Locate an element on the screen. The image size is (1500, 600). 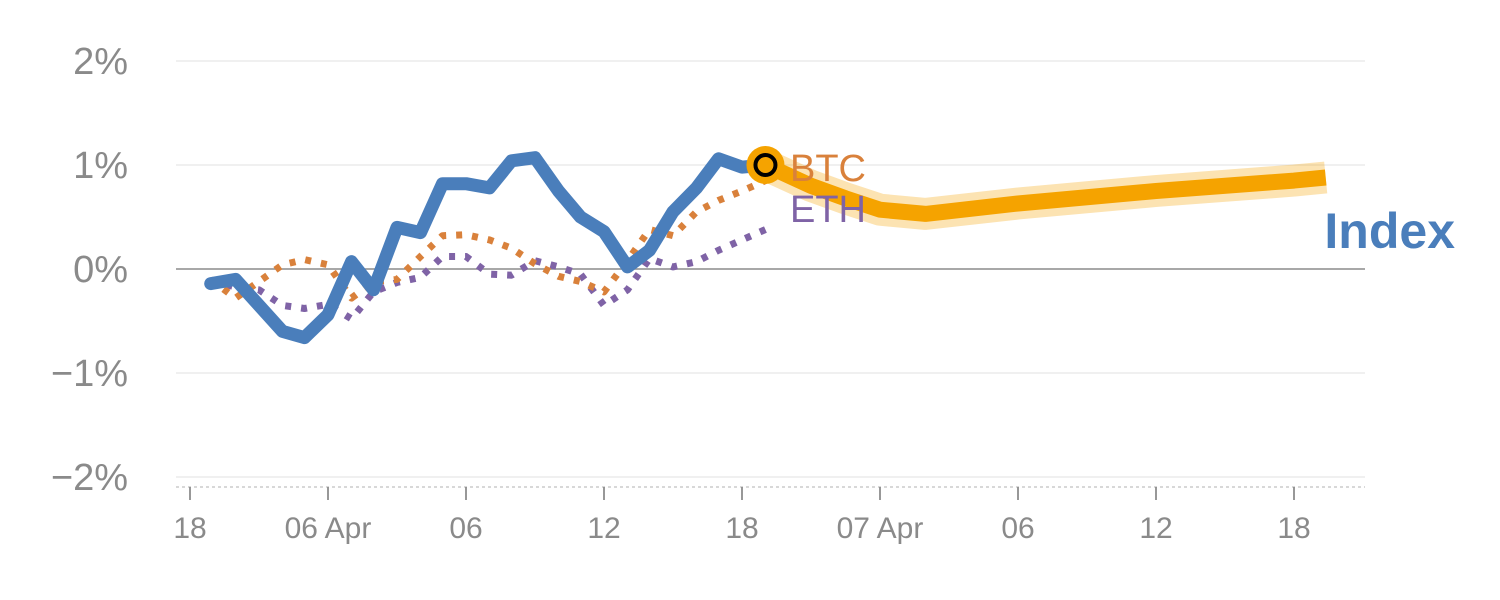
series-index-line is located at coordinates (488, 248).